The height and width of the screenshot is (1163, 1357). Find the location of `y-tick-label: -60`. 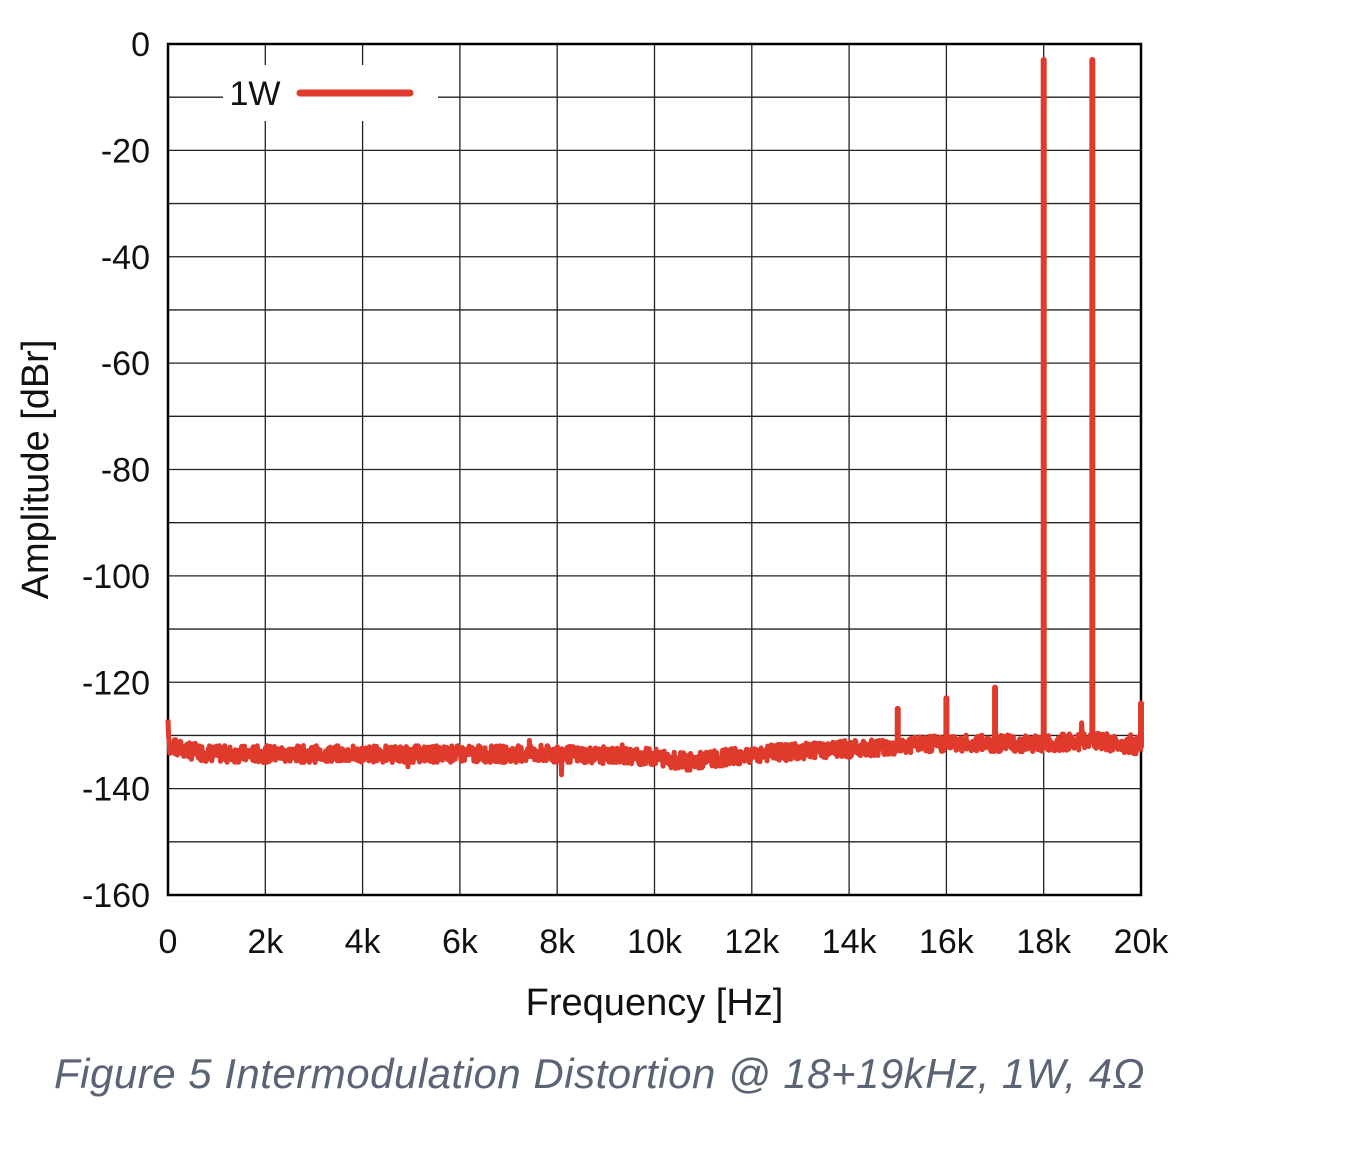

y-tick-label: -60 is located at coordinates (125, 364).